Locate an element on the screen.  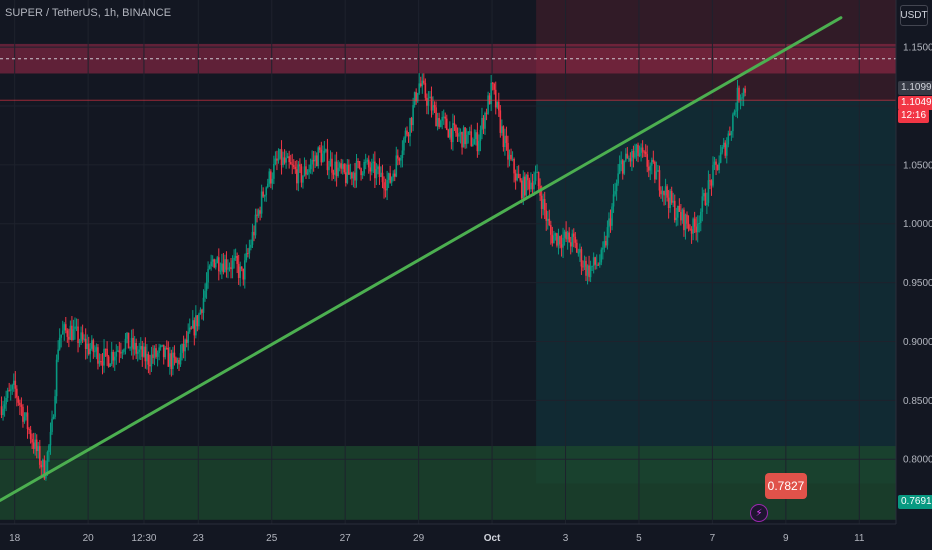
time-tick-label: Oct is located at coordinates (492, 538).